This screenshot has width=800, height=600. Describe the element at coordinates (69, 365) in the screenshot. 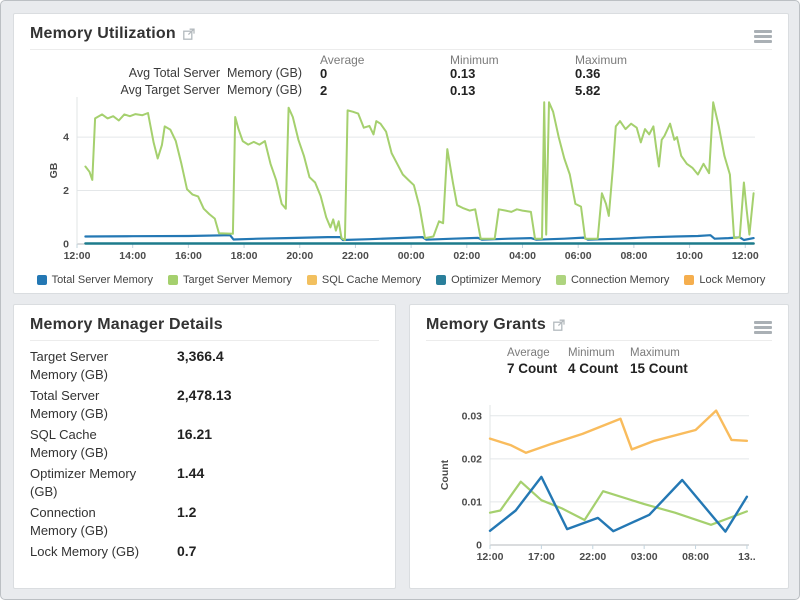

I see `detail-label: Target Server Memory (GB)` at that location.